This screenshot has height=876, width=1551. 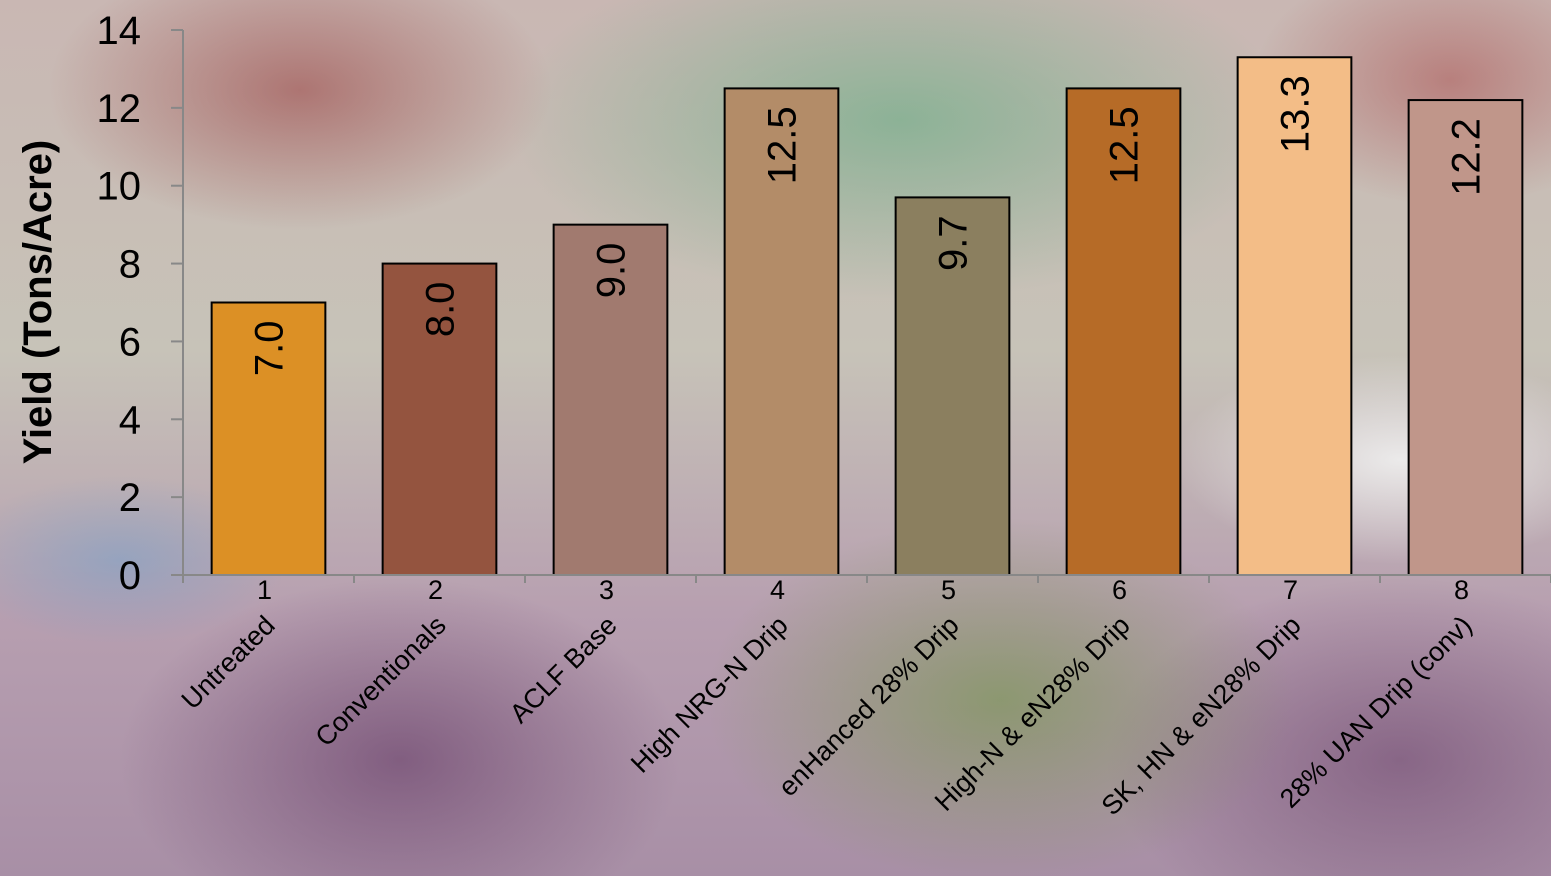 What do you see at coordinates (563, 669) in the screenshot?
I see `x-category-label: ACLF Base` at bounding box center [563, 669].